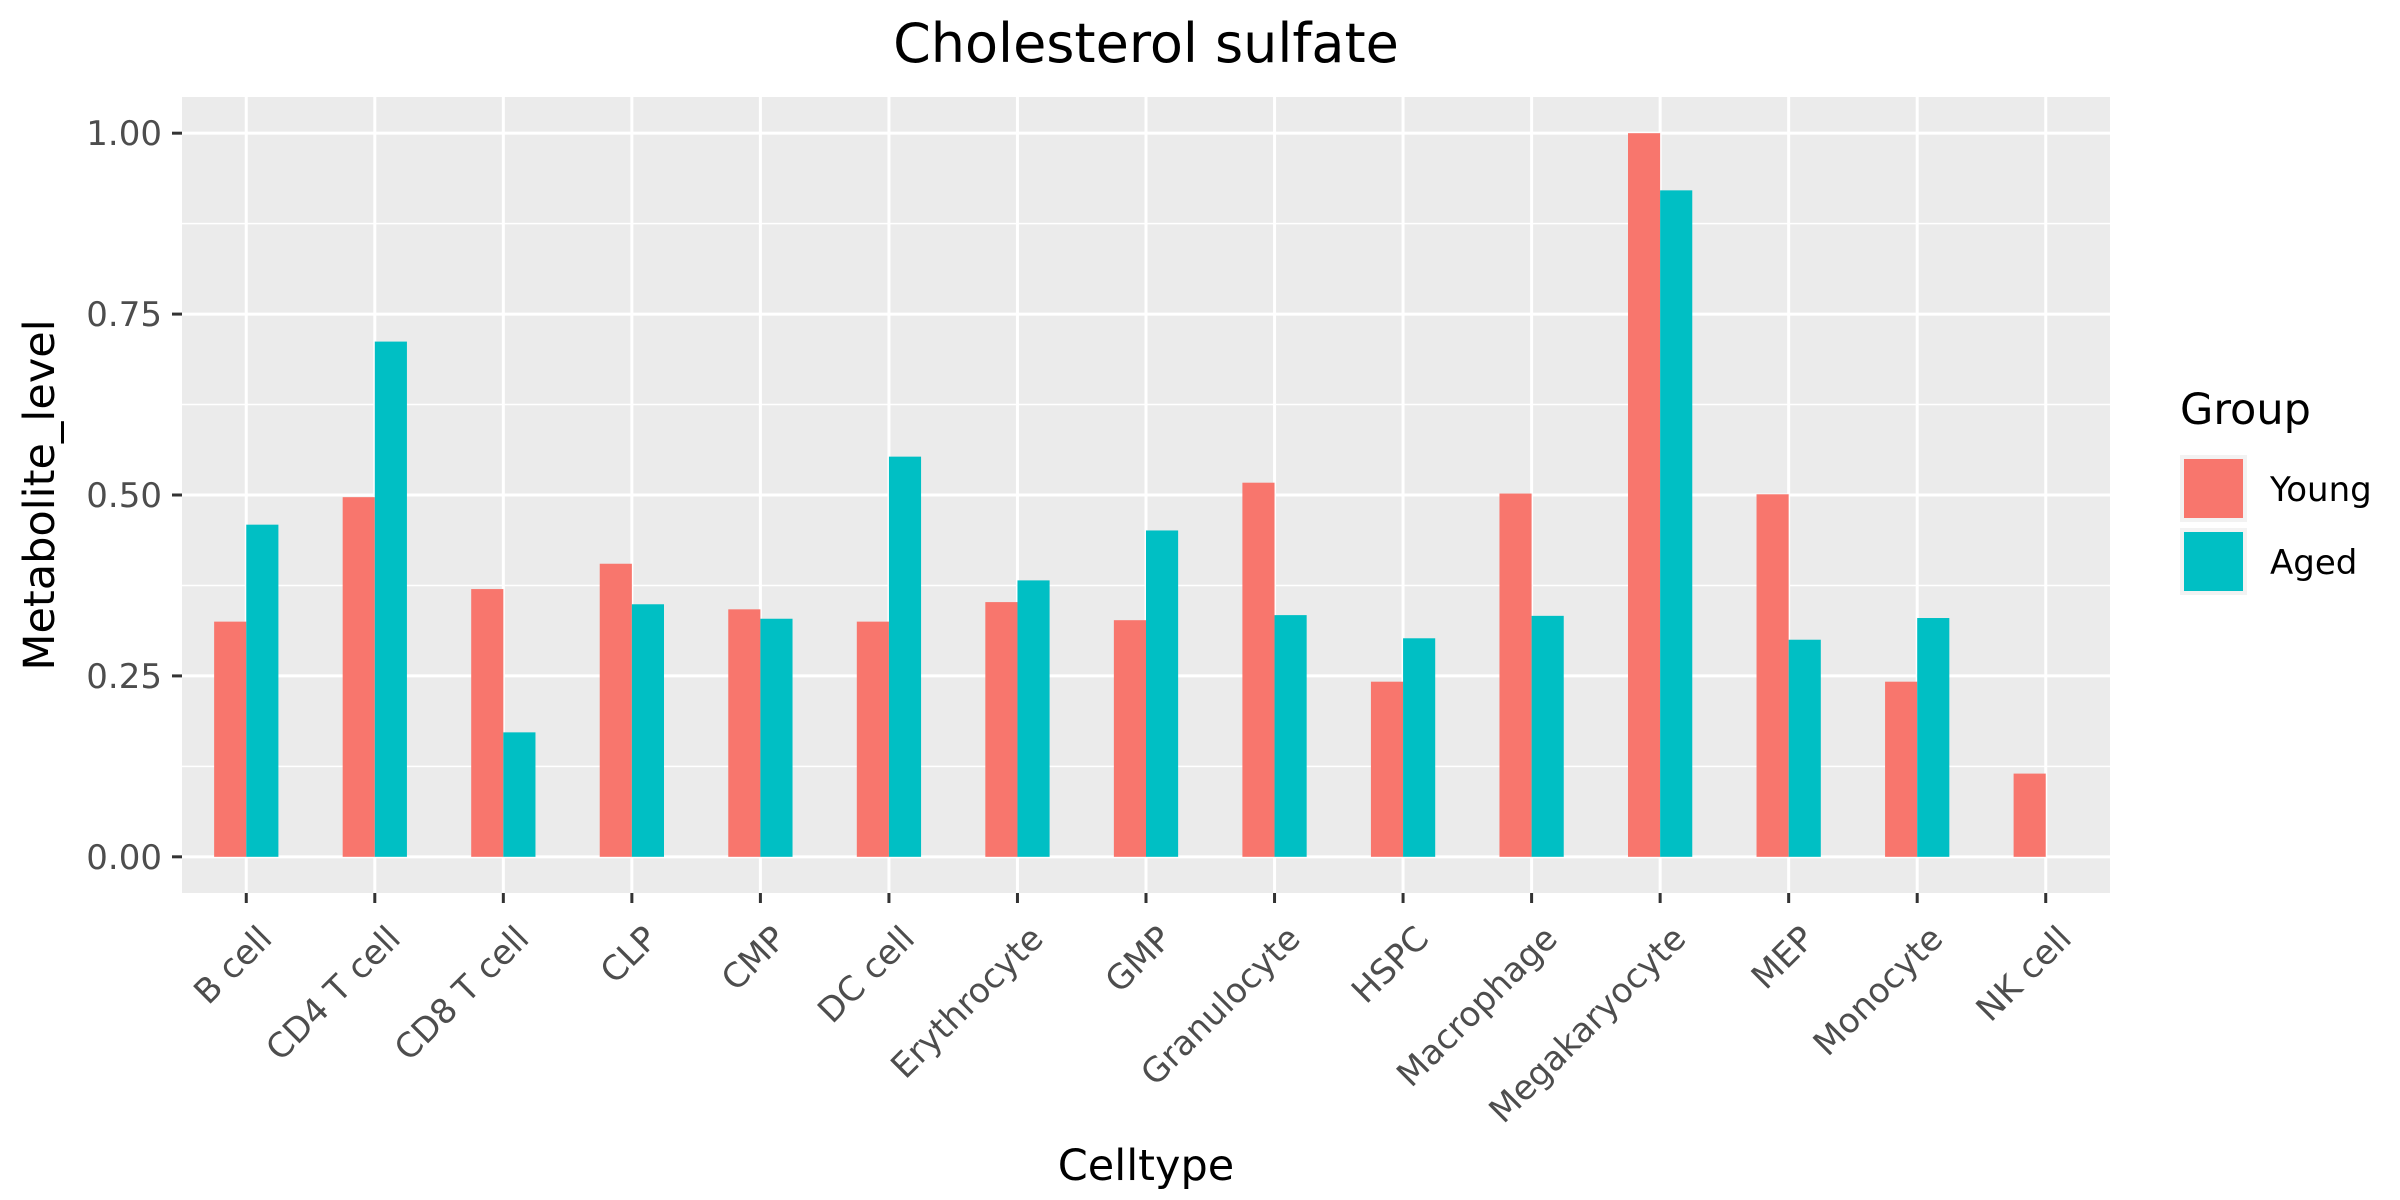  What do you see at coordinates (124, 677) in the screenshot?
I see `y-tick-label: 0.25` at bounding box center [124, 677].